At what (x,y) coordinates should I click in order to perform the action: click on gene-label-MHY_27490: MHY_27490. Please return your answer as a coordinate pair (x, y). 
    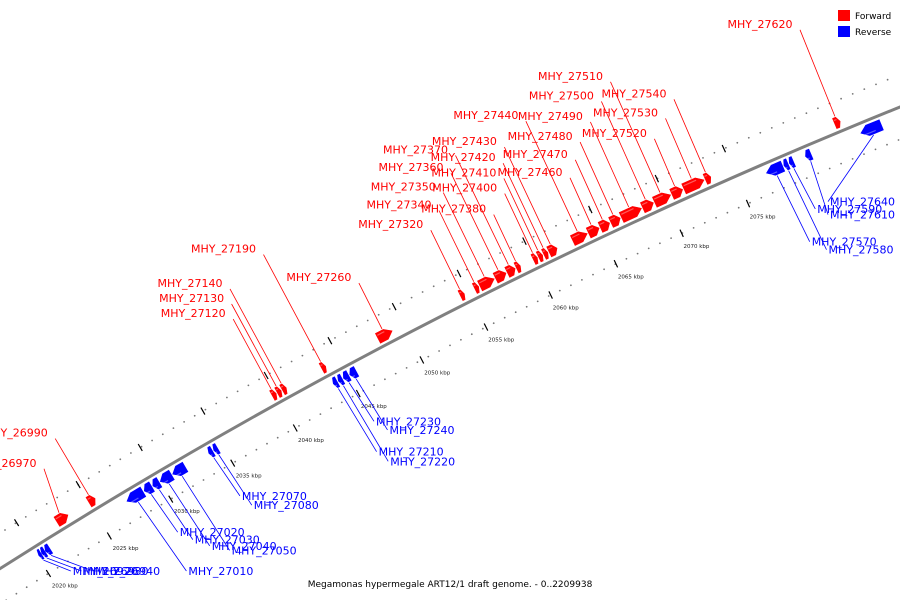
    Looking at the image, I should click on (550, 116).